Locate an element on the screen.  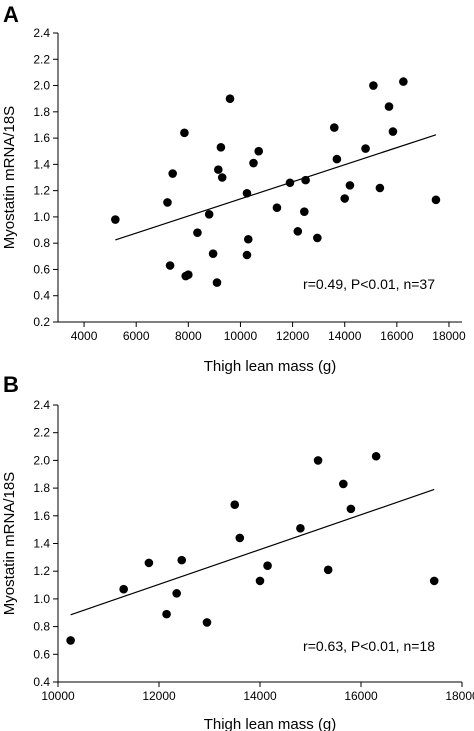
x-tick-label: 4000 is located at coordinates (84, 336).